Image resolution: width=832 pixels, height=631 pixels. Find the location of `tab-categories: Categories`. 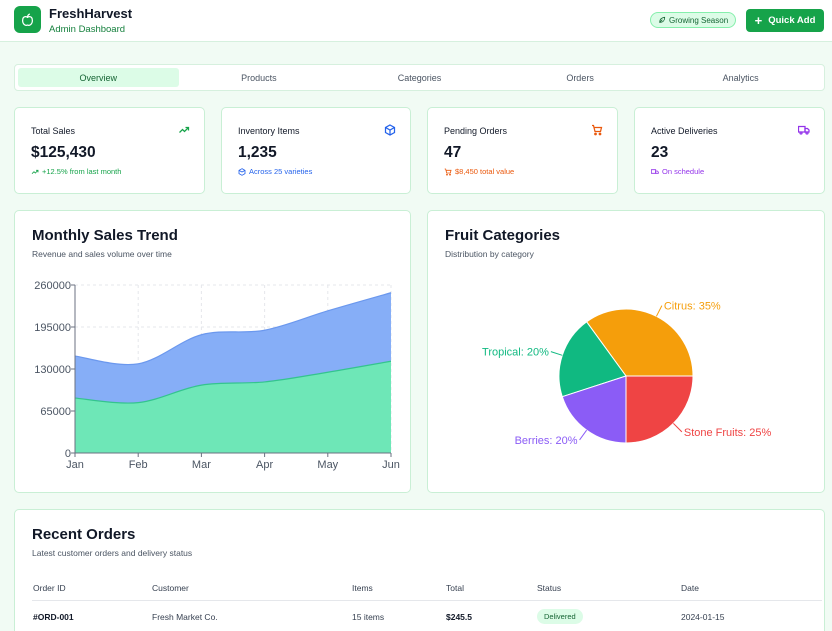

tab-categories: Categories is located at coordinates (419, 77).